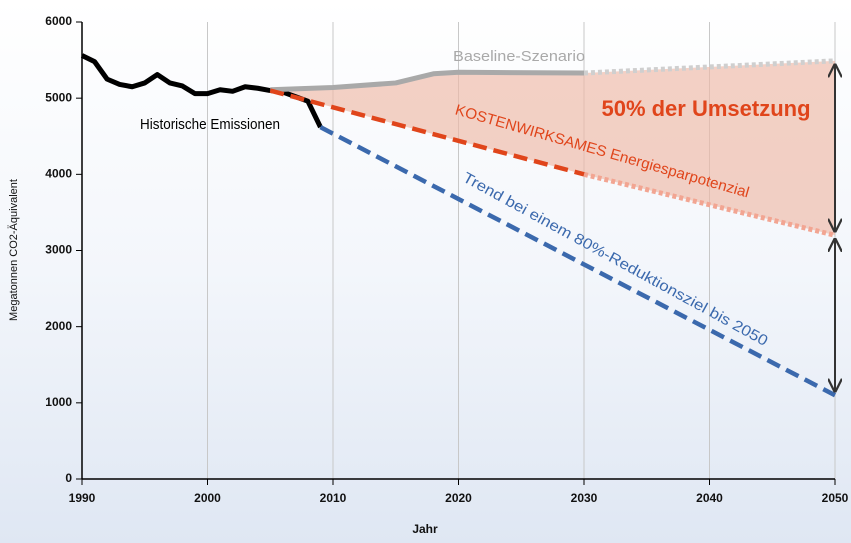 This screenshot has width=851, height=543. I want to click on x-tick-label: 2050, so click(835, 498).